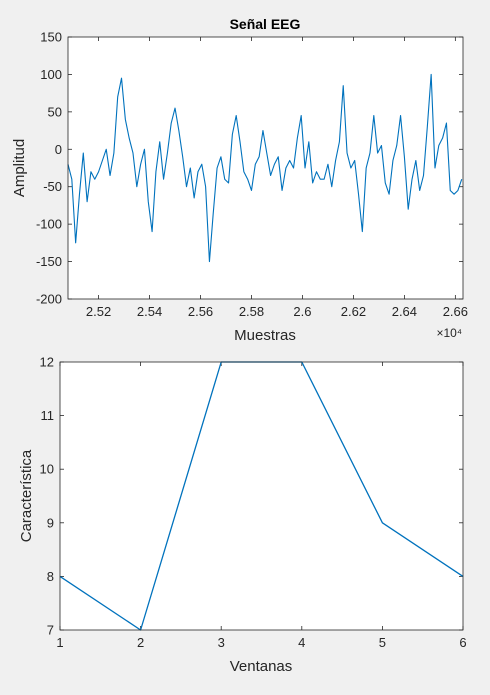 This screenshot has height=695, width=490. Describe the element at coordinates (221, 642) in the screenshot. I see `x-tick-label: 3` at that location.